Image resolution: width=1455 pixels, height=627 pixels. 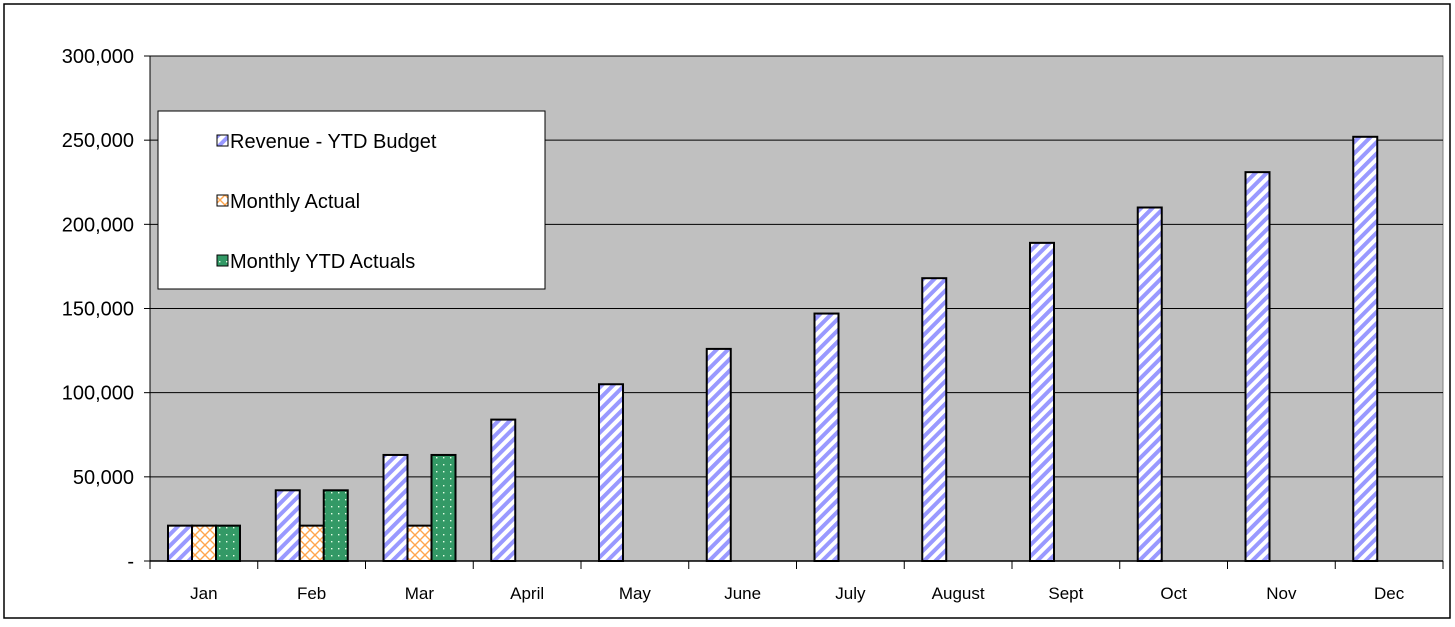 What do you see at coordinates (311, 593) in the screenshot?
I see `x-tick-label: Feb` at bounding box center [311, 593].